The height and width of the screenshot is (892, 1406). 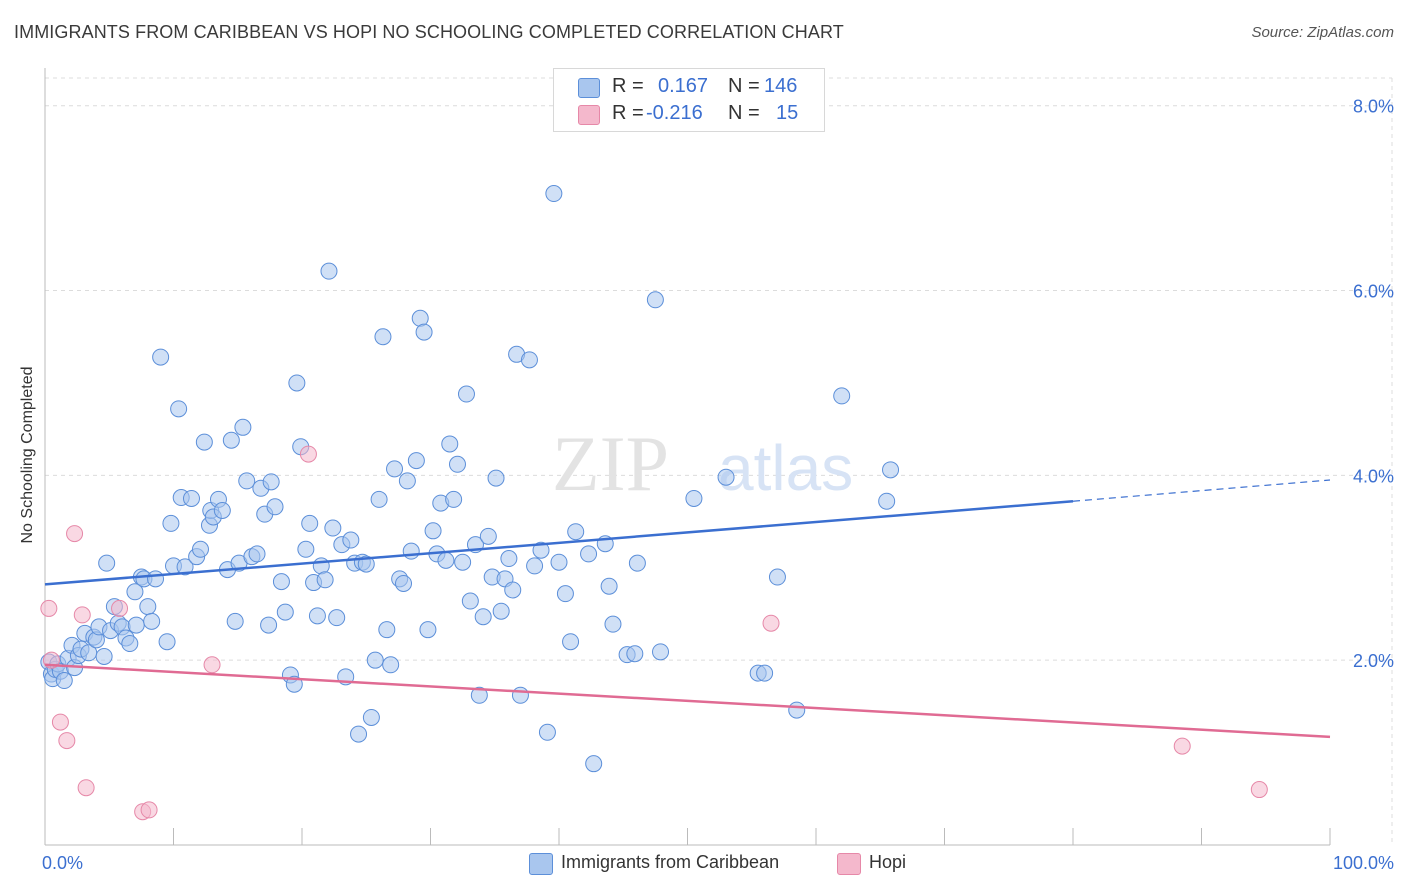 What do you see at coordinates (1373, 107) in the screenshot?
I see `y-tick-label: 8.0%` at bounding box center [1373, 107].